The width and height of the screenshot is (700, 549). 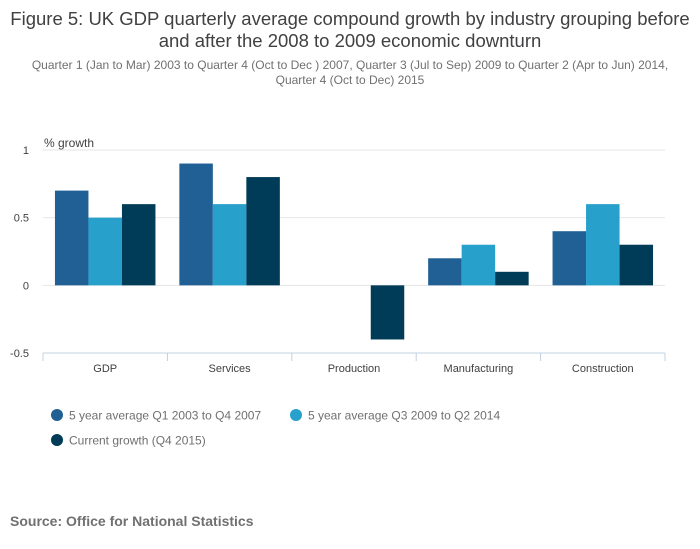 I want to click on legend-label: 5 year average Q3 2009 to Q2 2014, so click(x=404, y=416).